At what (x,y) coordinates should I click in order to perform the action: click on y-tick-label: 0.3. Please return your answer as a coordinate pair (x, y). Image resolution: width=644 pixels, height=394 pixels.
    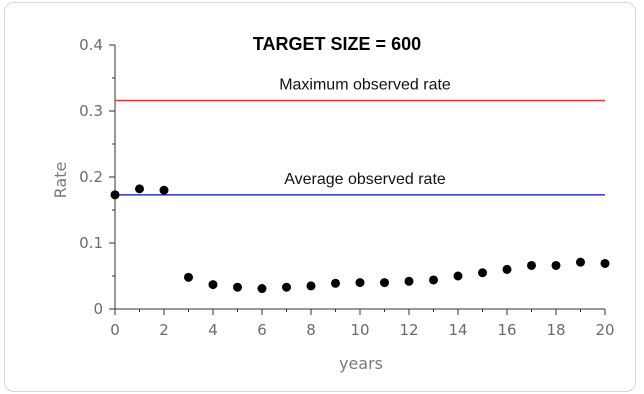
    Looking at the image, I should click on (91, 111).